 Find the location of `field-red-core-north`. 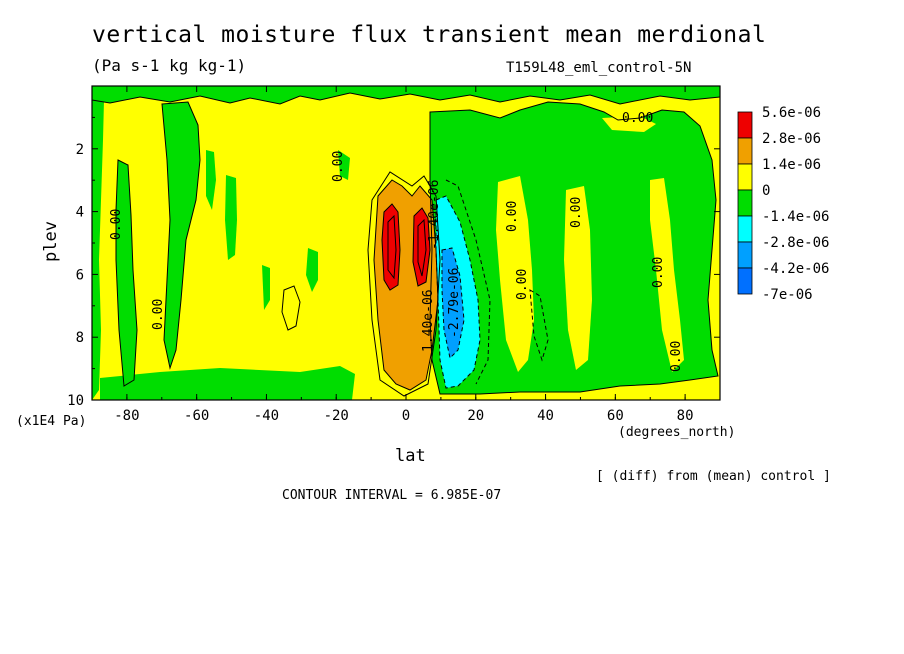

field-red-core-north is located at coordinates (421, 247).